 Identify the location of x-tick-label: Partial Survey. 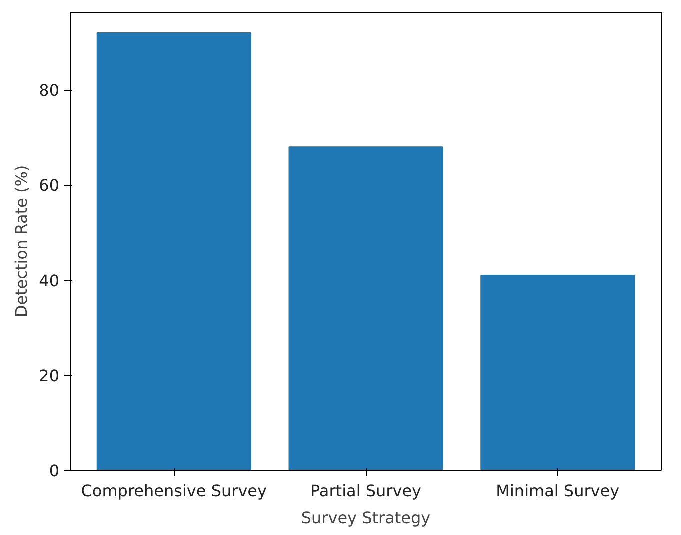
(366, 491).